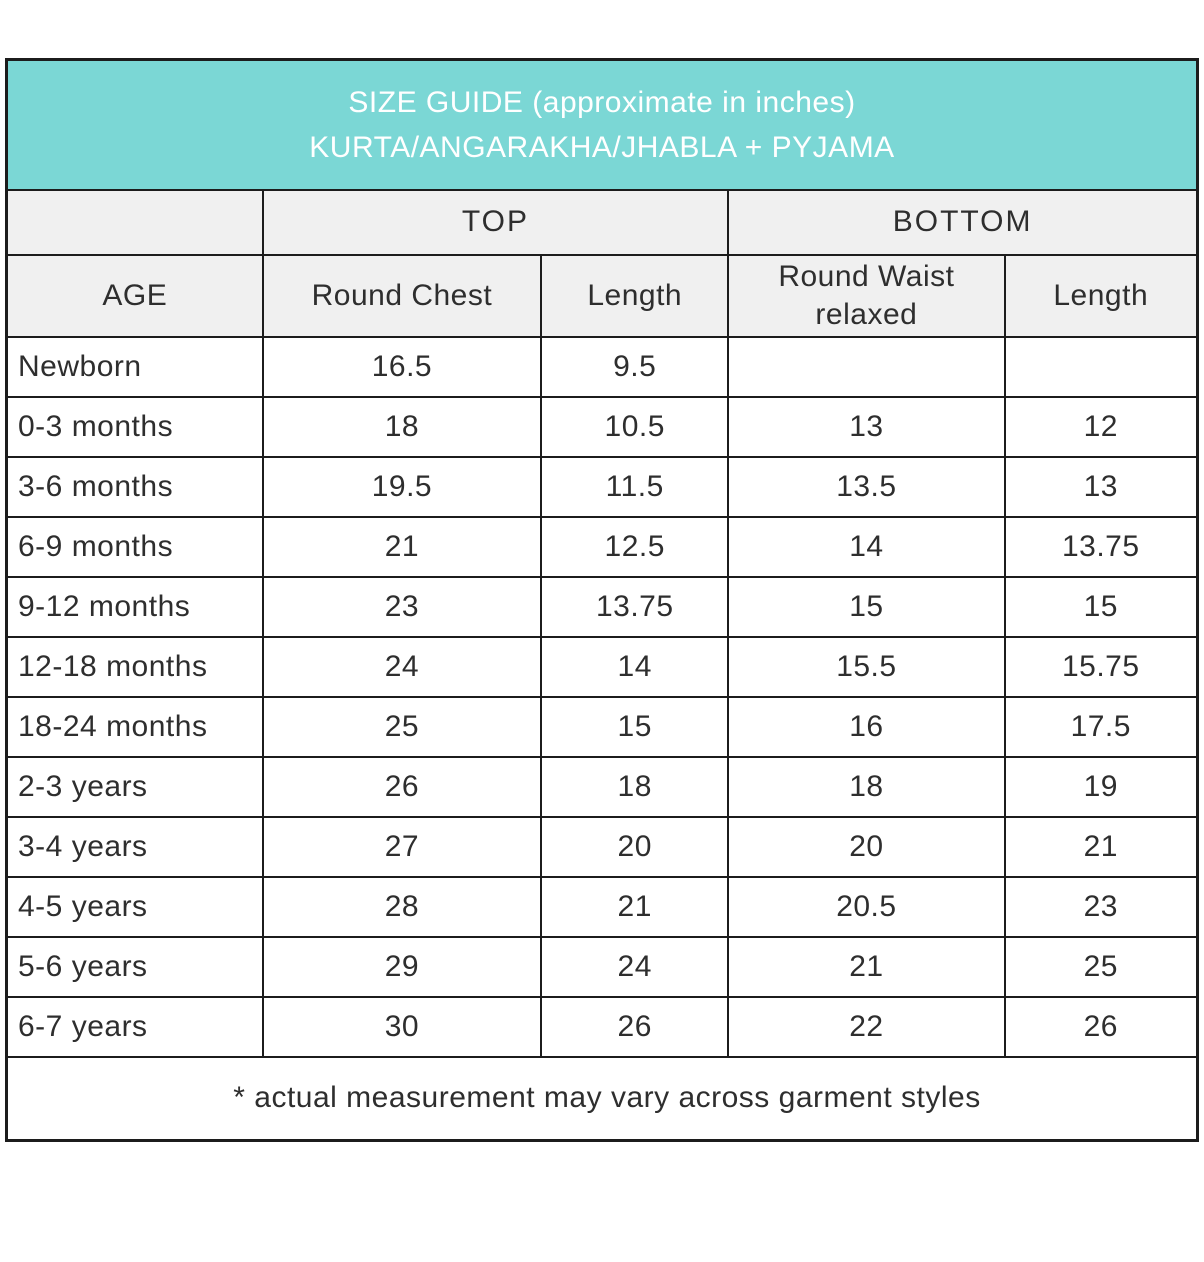 The image size is (1204, 1262). Describe the element at coordinates (402, 1026) in the screenshot. I see `value-cell: 30` at that location.